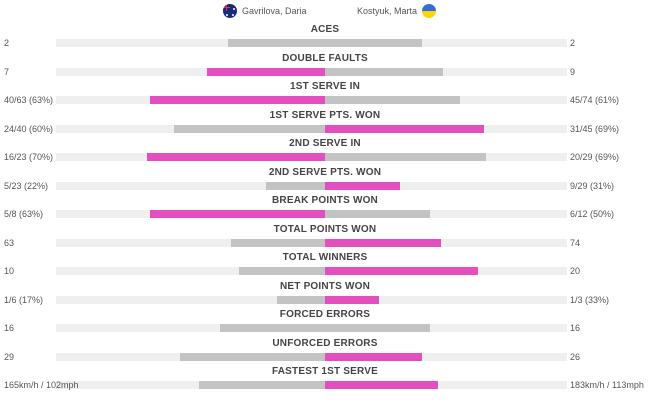 This screenshot has width=650, height=408. Describe the element at coordinates (592, 214) in the screenshot. I see `stat-value-right: 6/12 (50%)` at that location.